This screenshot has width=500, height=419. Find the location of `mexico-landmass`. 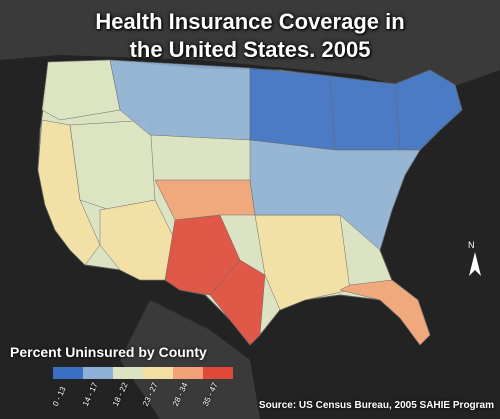

mexico-landmass is located at coordinates (190, 359).